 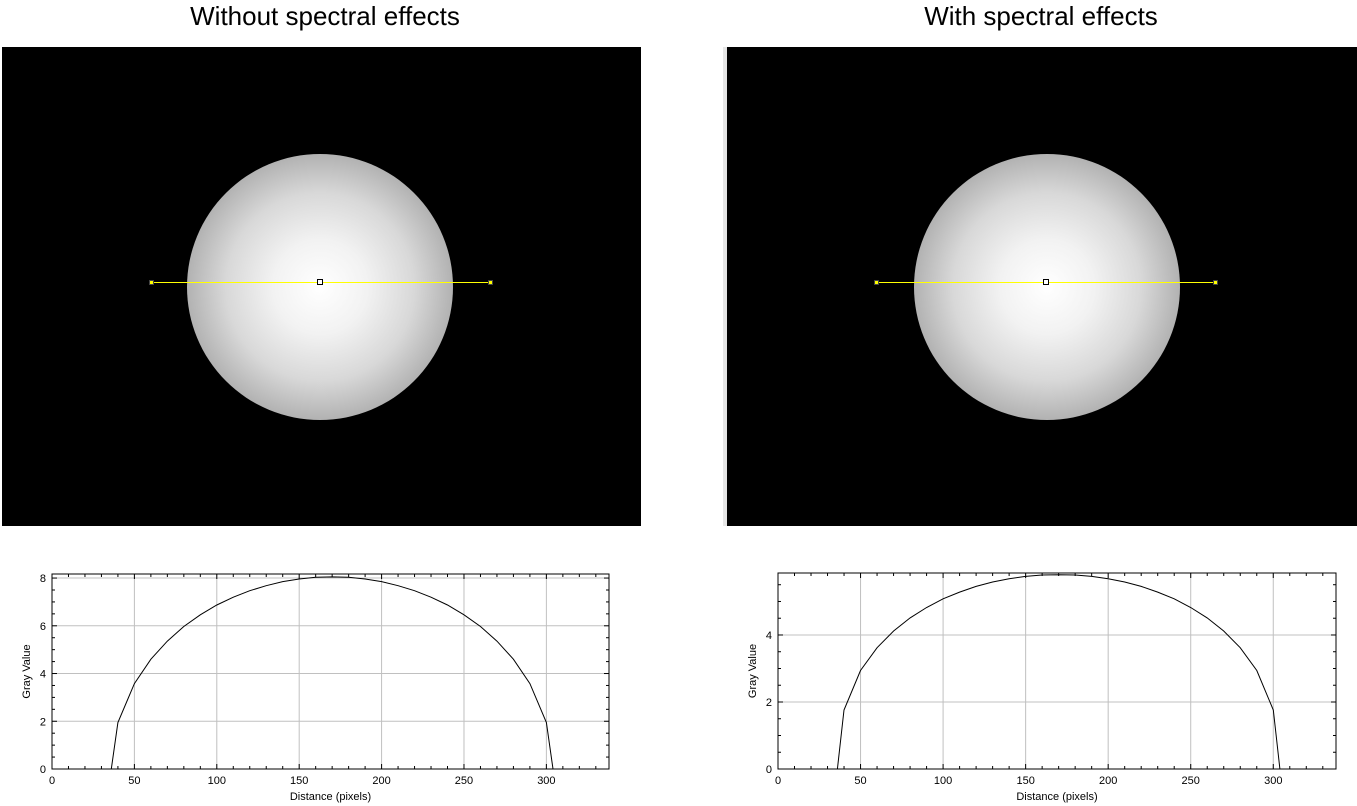 I want to click on left-panel-title: Without spectral effects, so click(x=325, y=16).